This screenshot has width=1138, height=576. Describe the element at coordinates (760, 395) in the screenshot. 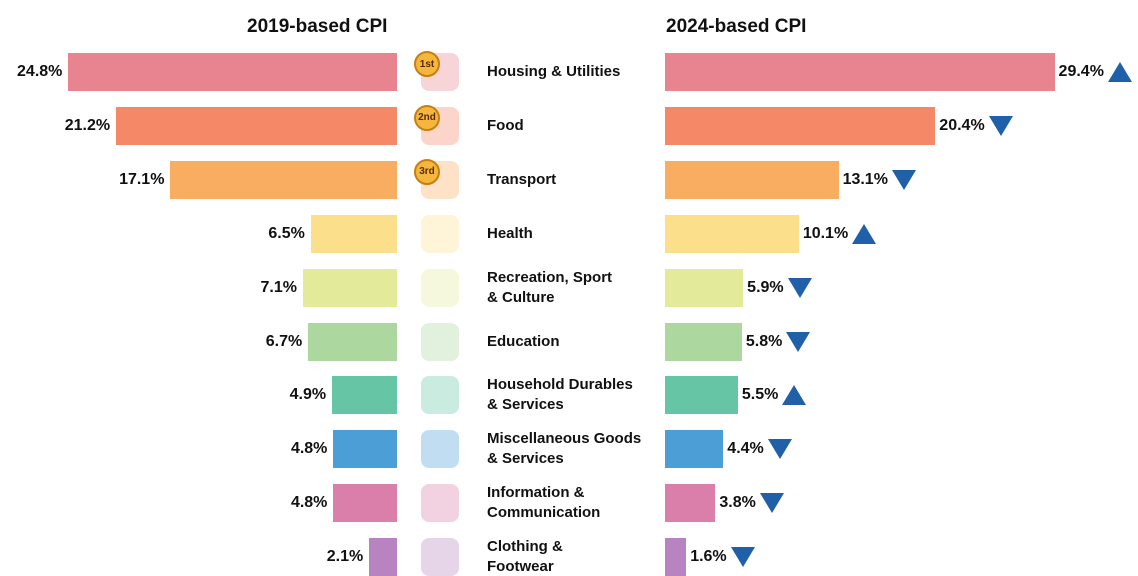

I see `value-label: 5.5%` at that location.